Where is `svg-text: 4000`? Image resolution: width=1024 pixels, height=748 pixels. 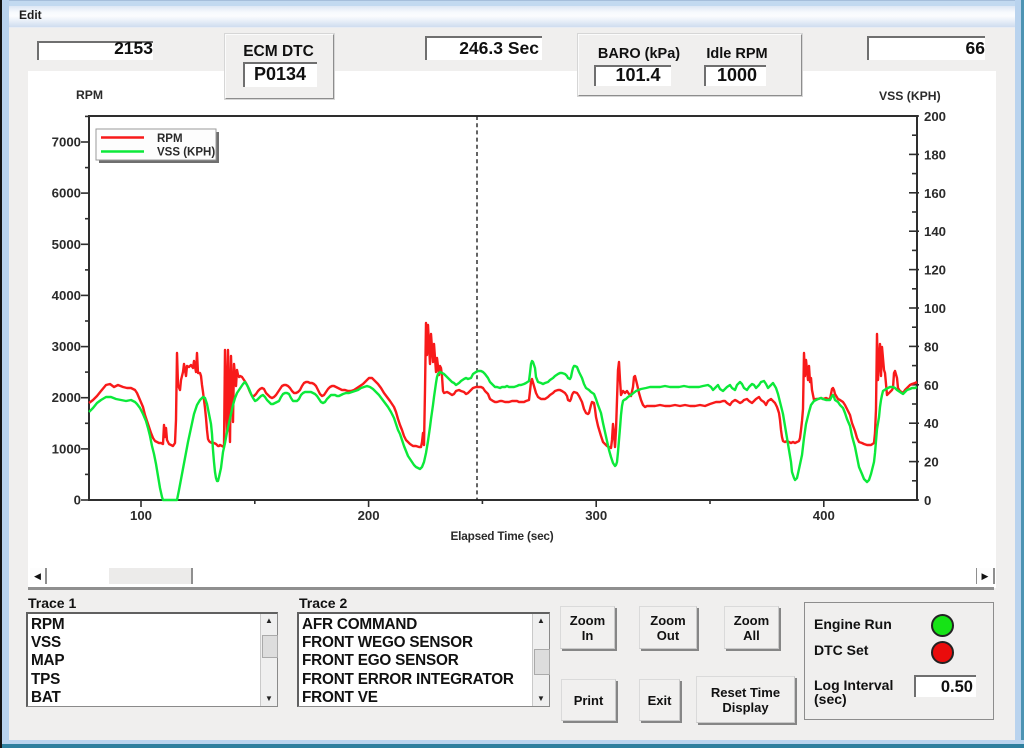 svg-text: 4000 is located at coordinates (66, 295).